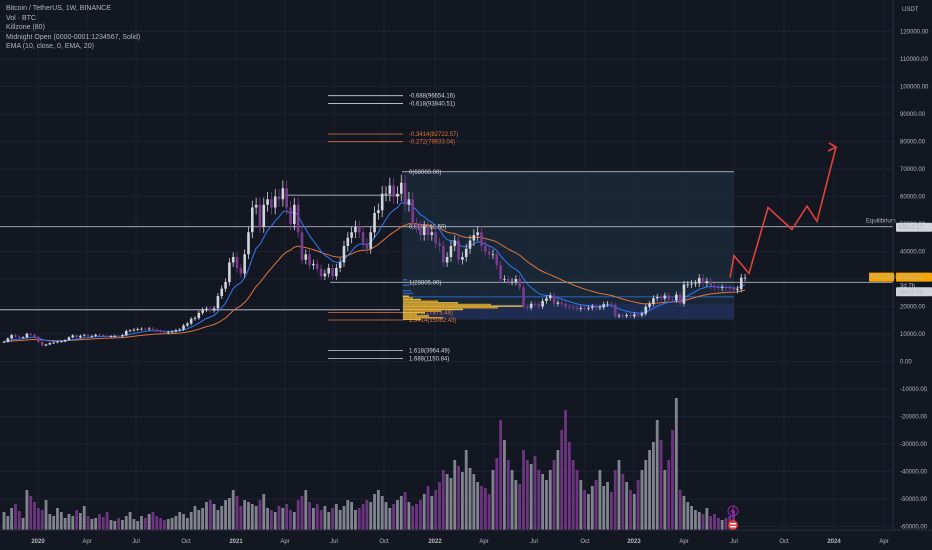 The image size is (932, 550). I want to click on price-tick: 80000.00, so click(913, 143).